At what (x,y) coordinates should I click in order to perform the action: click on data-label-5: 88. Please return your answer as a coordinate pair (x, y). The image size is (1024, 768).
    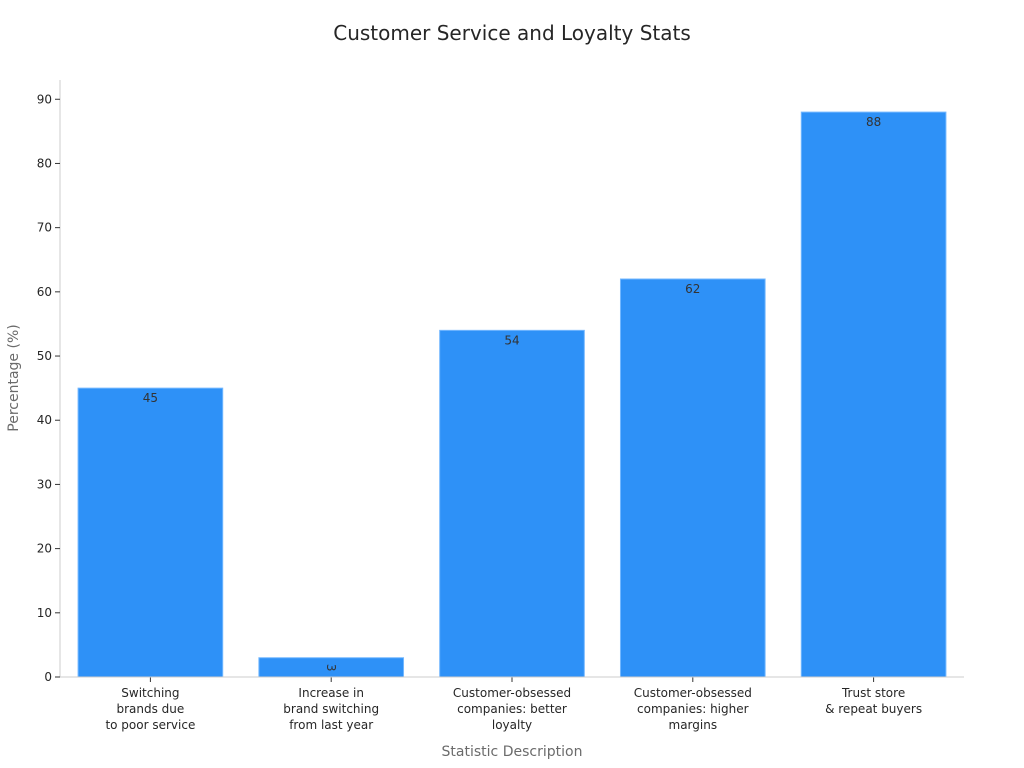
    Looking at the image, I should click on (873, 122).